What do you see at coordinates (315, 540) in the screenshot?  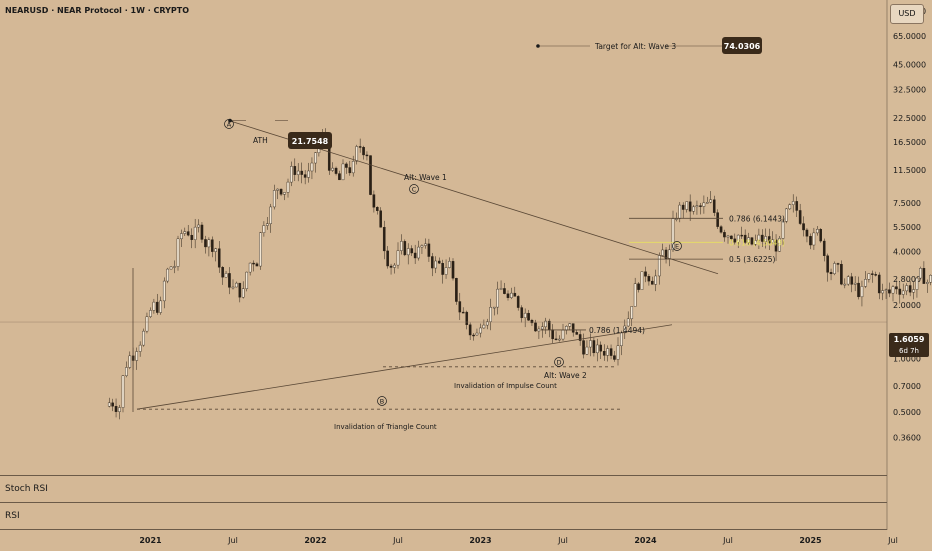 I see `time-tick-label: 2022` at bounding box center [315, 540].